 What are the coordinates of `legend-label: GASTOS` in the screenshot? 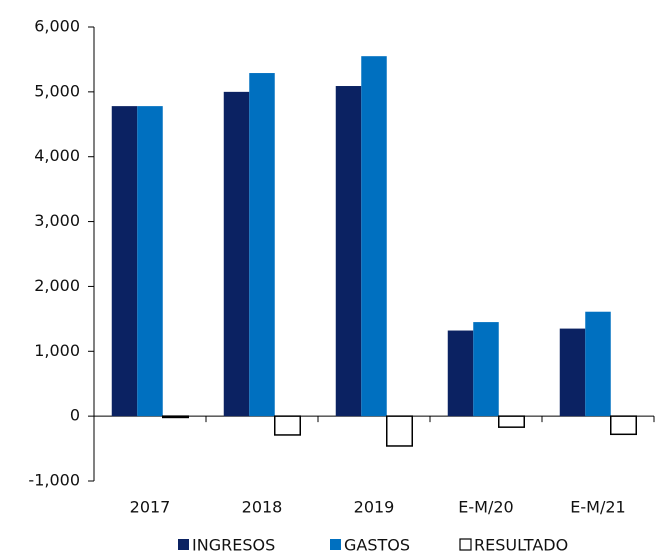 It's located at (377, 545).